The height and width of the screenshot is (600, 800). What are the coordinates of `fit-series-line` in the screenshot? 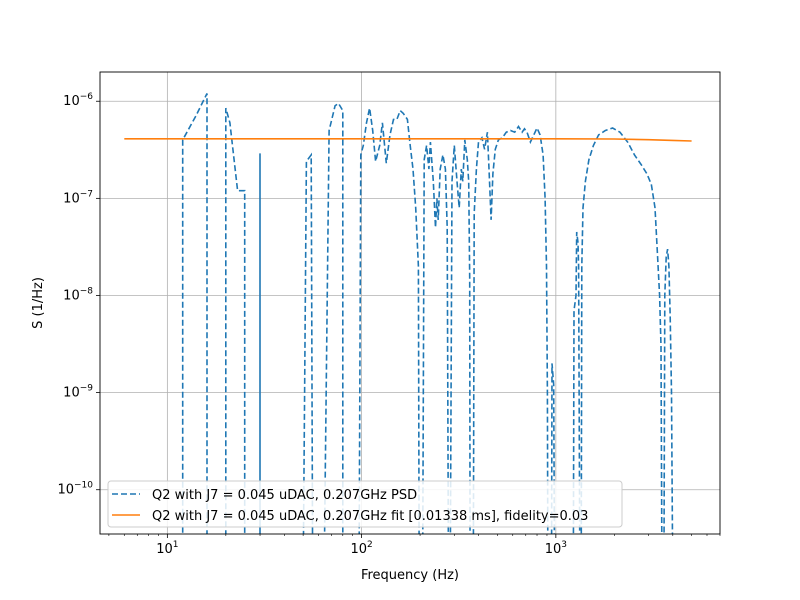 It's located at (408, 140).